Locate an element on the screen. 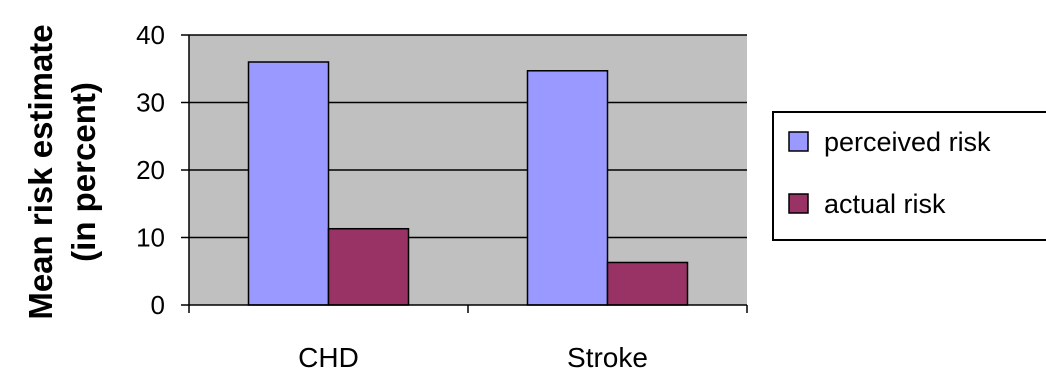 This screenshot has height=381, width=1046. y-axis-title-line1: Mean risk estimate is located at coordinates (40, 171).